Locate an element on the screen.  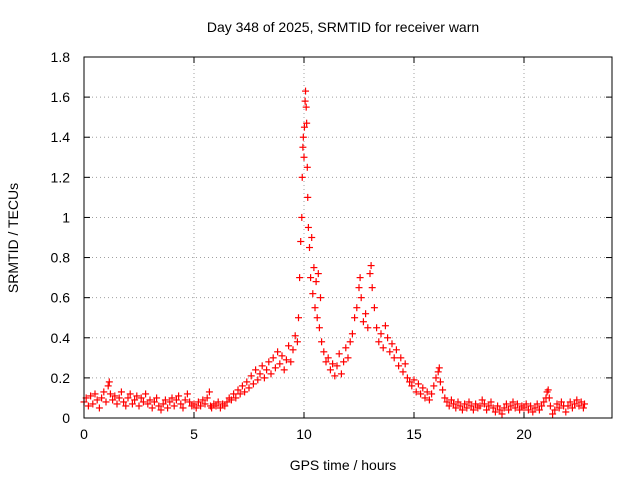
y-tick-label: 1.8 is located at coordinates (61, 57).